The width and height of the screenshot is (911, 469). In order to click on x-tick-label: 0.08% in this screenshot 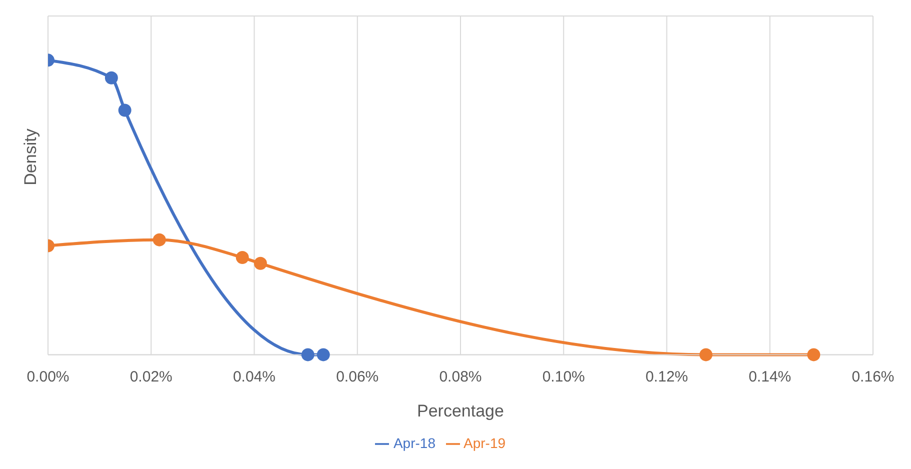, I will do `click(460, 377)`.